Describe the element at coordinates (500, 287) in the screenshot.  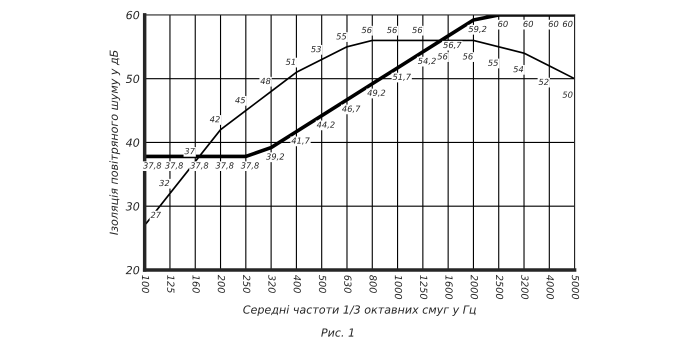
I see `x-tick-label: 2500` at that location.